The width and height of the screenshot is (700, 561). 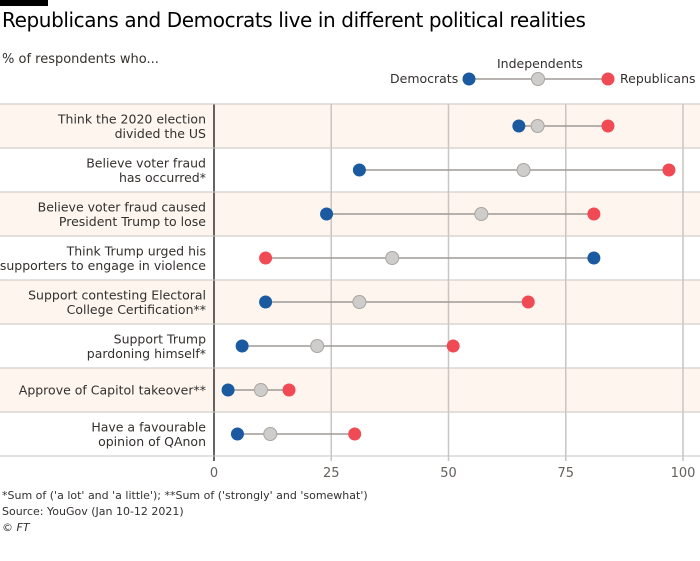 What do you see at coordinates (565, 473) in the screenshot?
I see `x-tick-label: 75` at bounding box center [565, 473].